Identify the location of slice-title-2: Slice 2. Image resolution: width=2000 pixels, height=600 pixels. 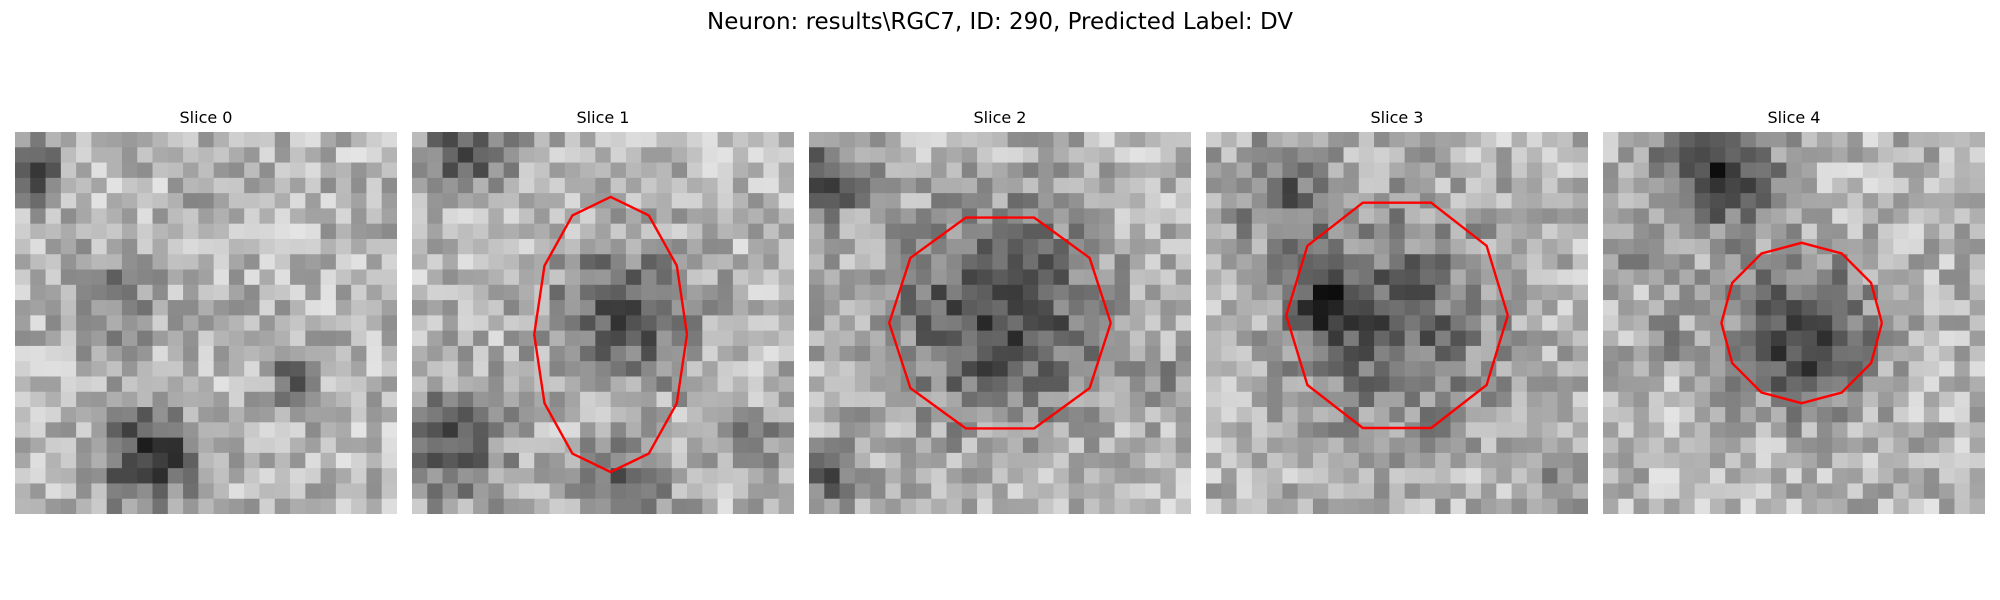
(1000, 117).